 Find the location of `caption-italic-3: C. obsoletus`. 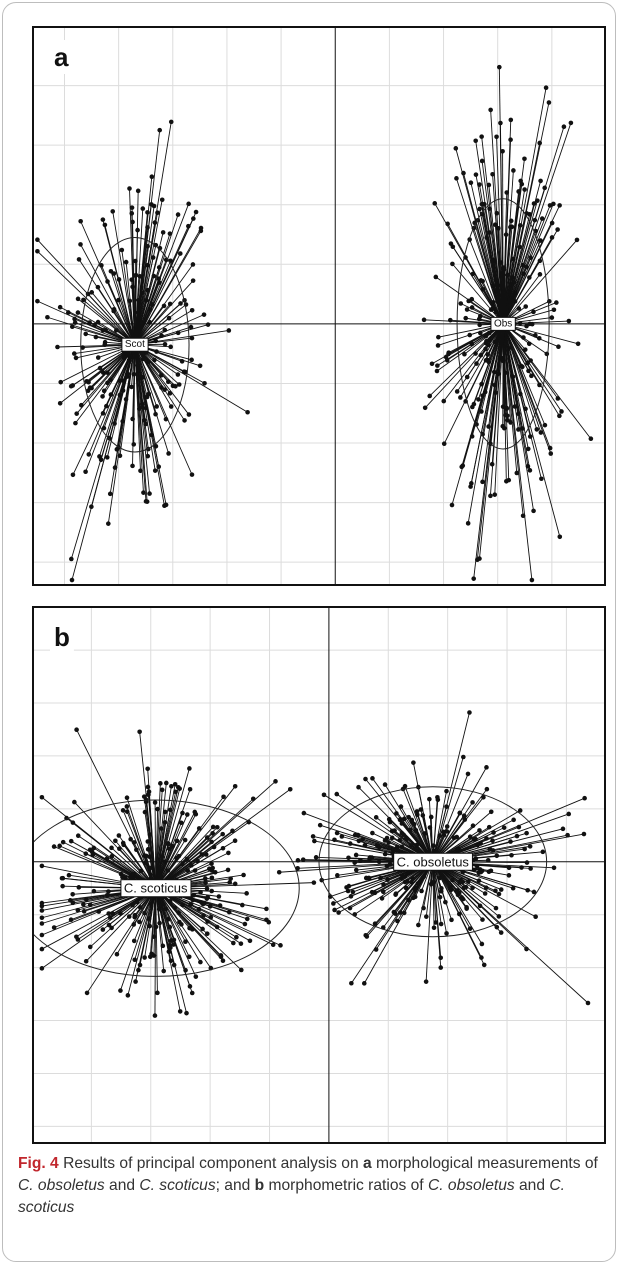

caption-italic-3: C. obsoletus is located at coordinates (471, 1185).